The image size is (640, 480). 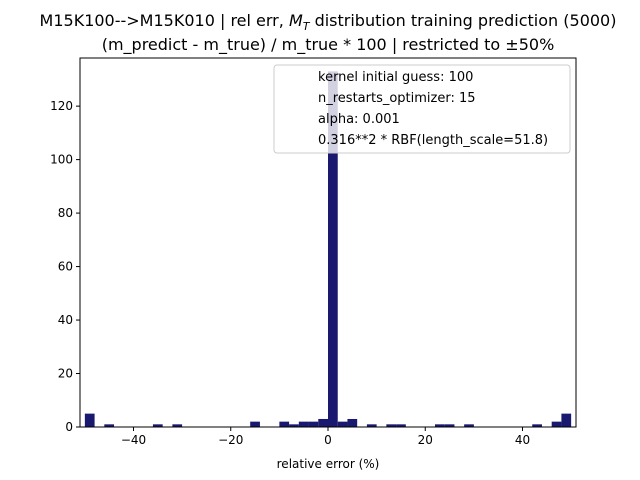 What do you see at coordinates (65, 320) in the screenshot?
I see `y-tick-label: 40` at bounding box center [65, 320].